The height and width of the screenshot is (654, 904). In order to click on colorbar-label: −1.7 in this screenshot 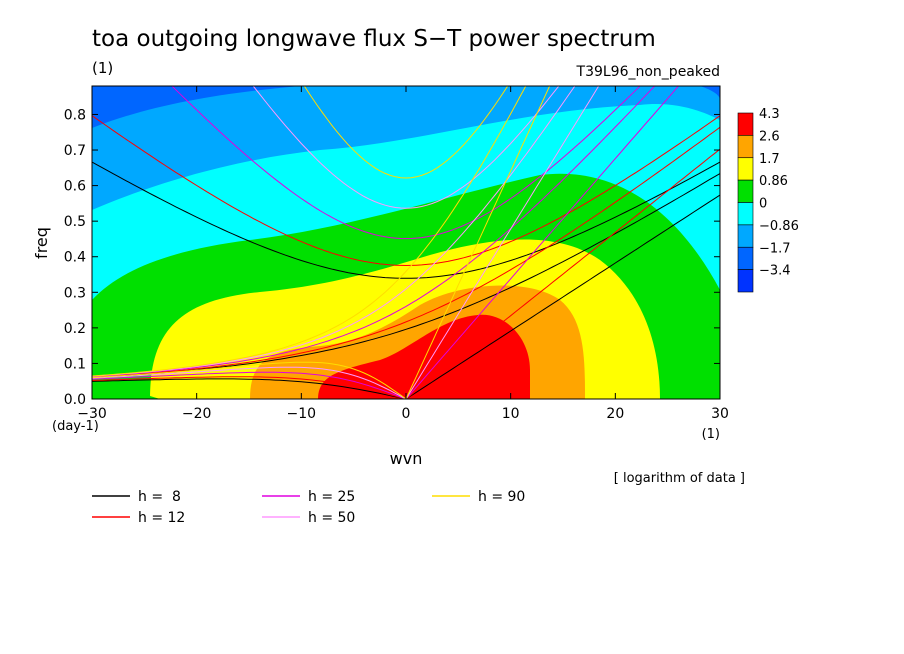, I will do `click(775, 248)`.